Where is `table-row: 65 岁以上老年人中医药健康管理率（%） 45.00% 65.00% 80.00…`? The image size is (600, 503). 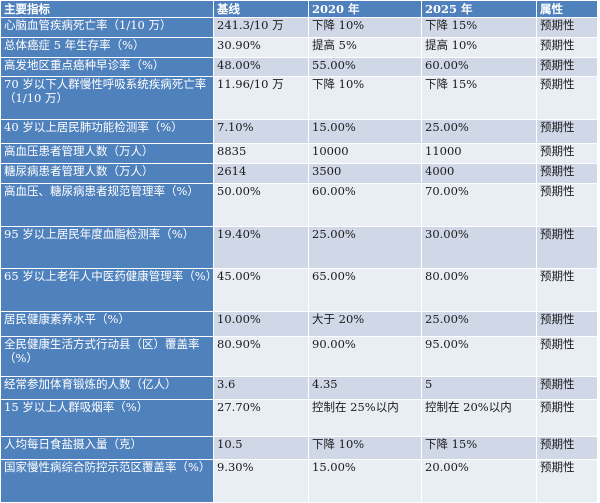
table-row: 65 岁以上老年人中医药健康管理率（%） 45.00% 65.00% 80.00… is located at coordinates (299, 290).